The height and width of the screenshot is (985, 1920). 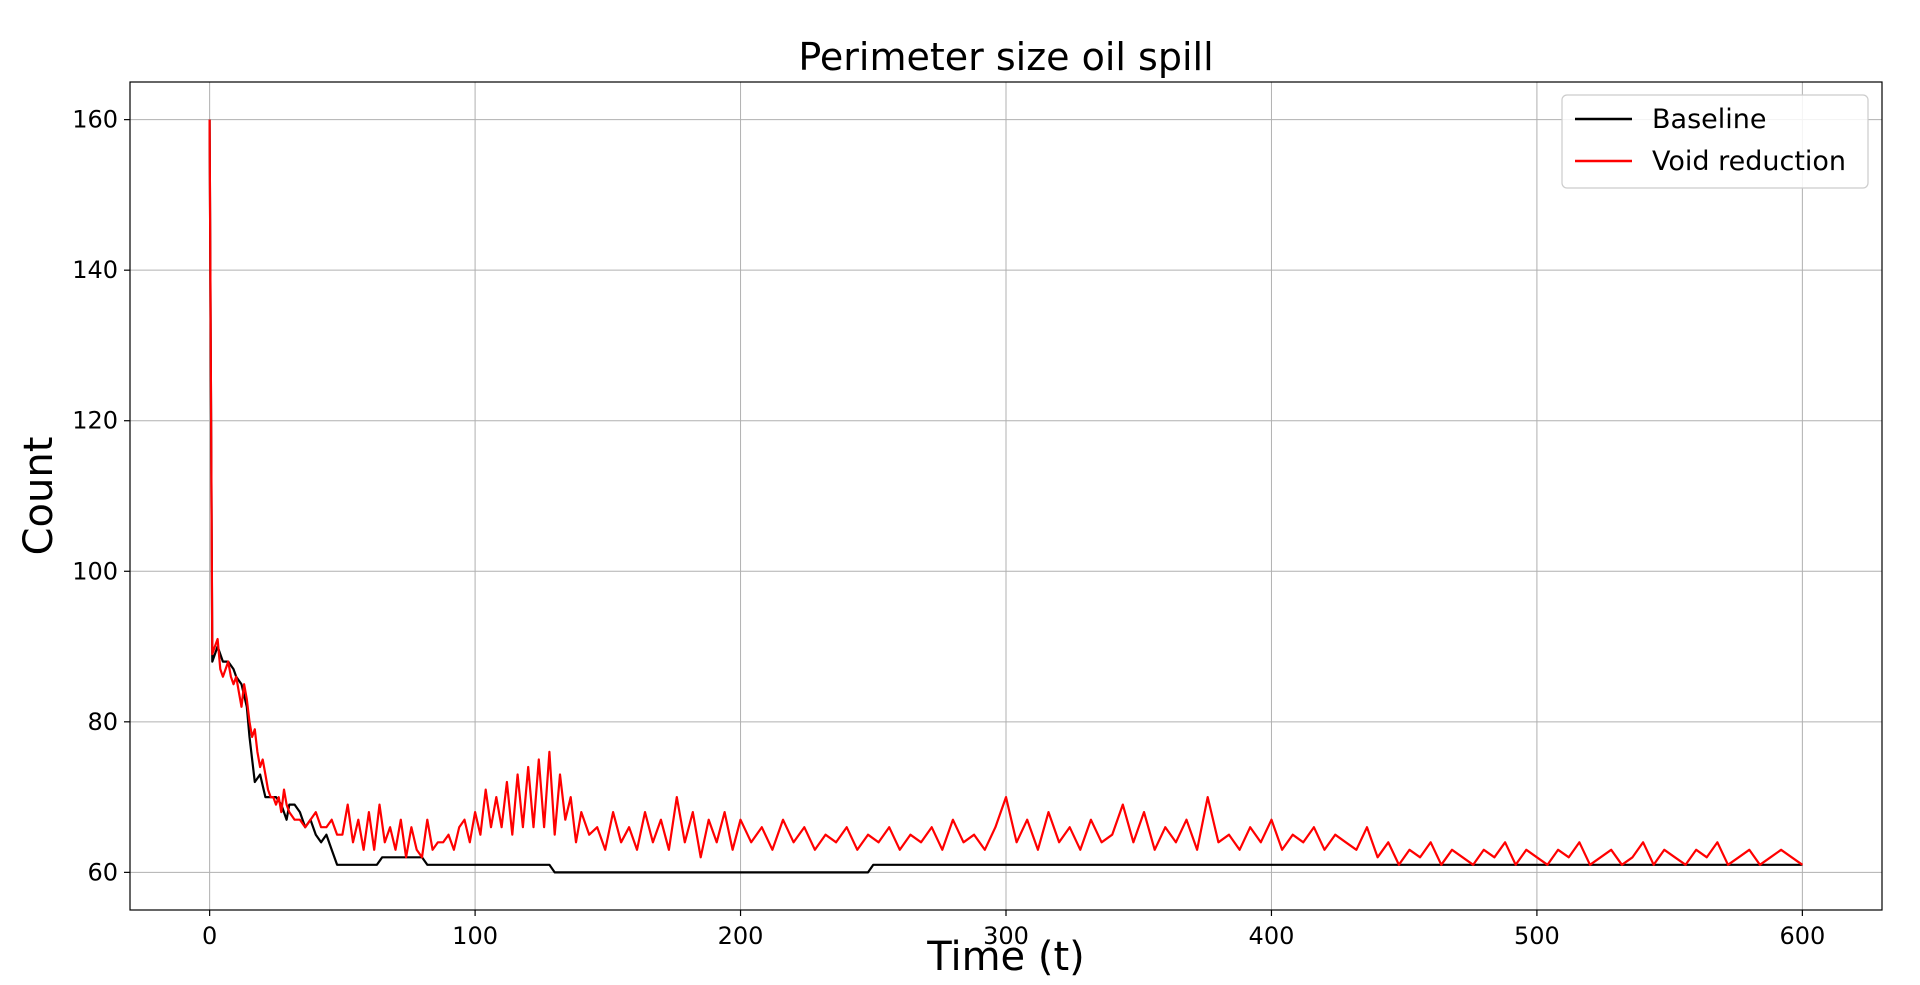 What do you see at coordinates (1537, 936) in the screenshot?
I see `x-tick-label: 500` at bounding box center [1537, 936].